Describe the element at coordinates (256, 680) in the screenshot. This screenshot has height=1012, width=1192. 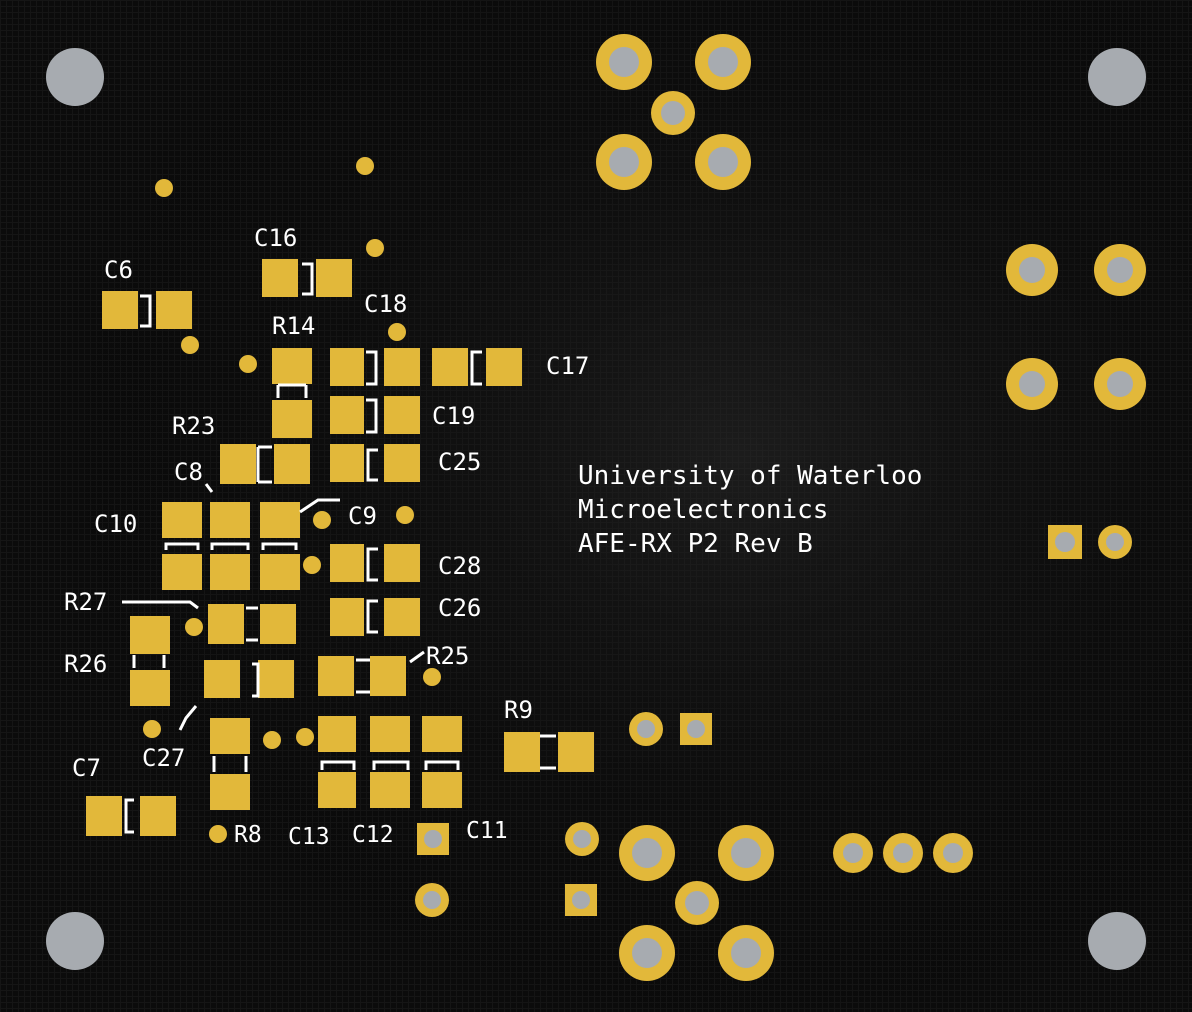
I see `outline-rmid` at that location.